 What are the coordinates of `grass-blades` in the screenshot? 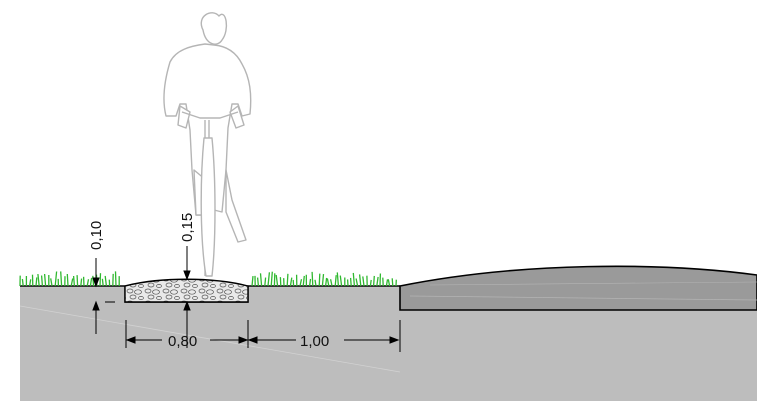 It's located at (208, 279).